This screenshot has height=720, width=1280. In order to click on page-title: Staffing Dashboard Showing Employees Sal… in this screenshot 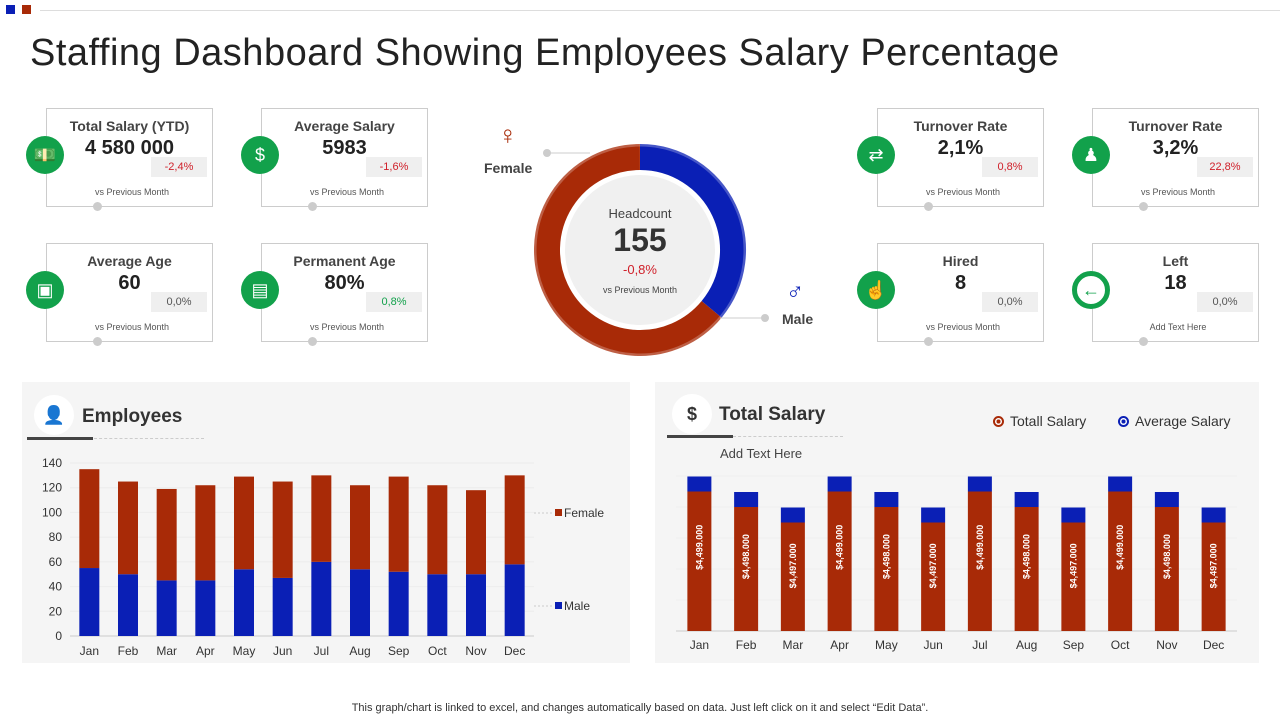, I will do `click(545, 53)`.